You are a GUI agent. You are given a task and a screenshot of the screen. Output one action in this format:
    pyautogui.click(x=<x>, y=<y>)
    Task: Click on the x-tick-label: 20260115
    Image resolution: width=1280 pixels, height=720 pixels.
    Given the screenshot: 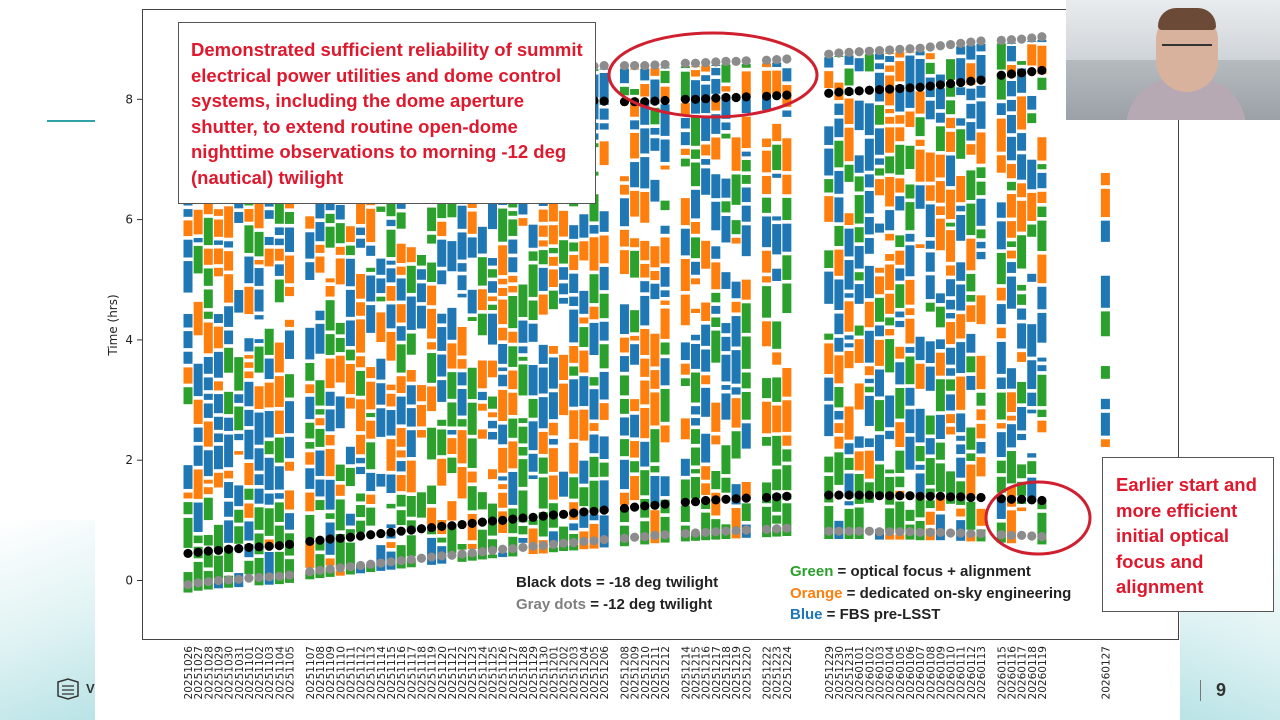 What is the action you would take?
    pyautogui.click(x=1002, y=672)
    